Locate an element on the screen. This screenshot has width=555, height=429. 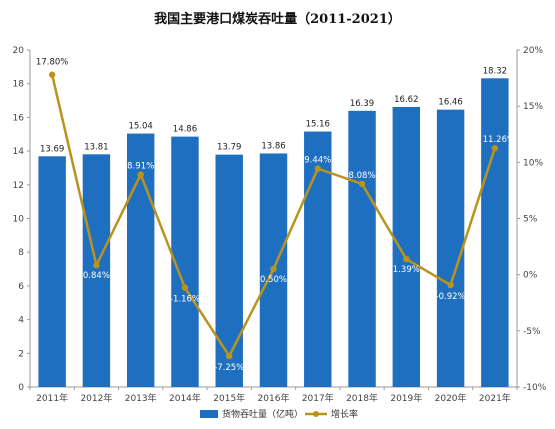
growth-rate-label: 8.91% is located at coordinates (140, 167).